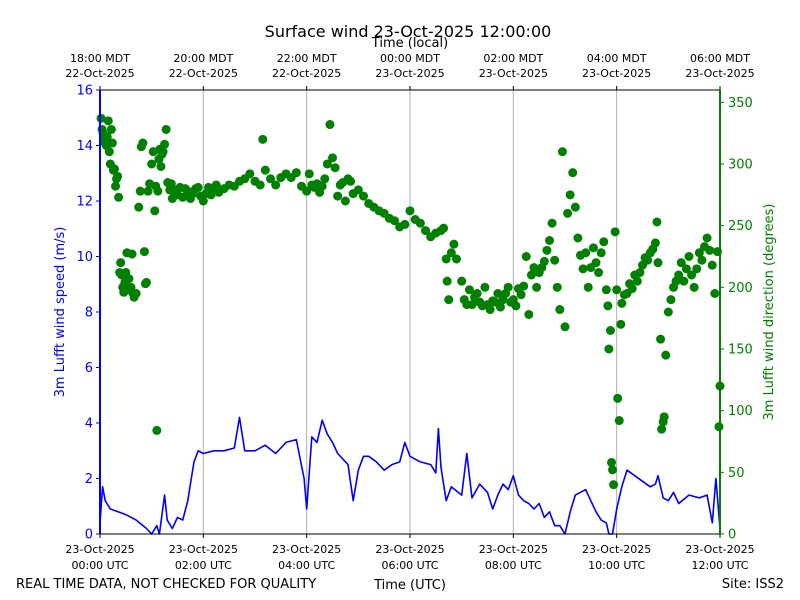 The width and height of the screenshot is (800, 600). Describe the element at coordinates (100, 58) in the screenshot. I see `top-tick-time: 18:00 MDT` at that location.